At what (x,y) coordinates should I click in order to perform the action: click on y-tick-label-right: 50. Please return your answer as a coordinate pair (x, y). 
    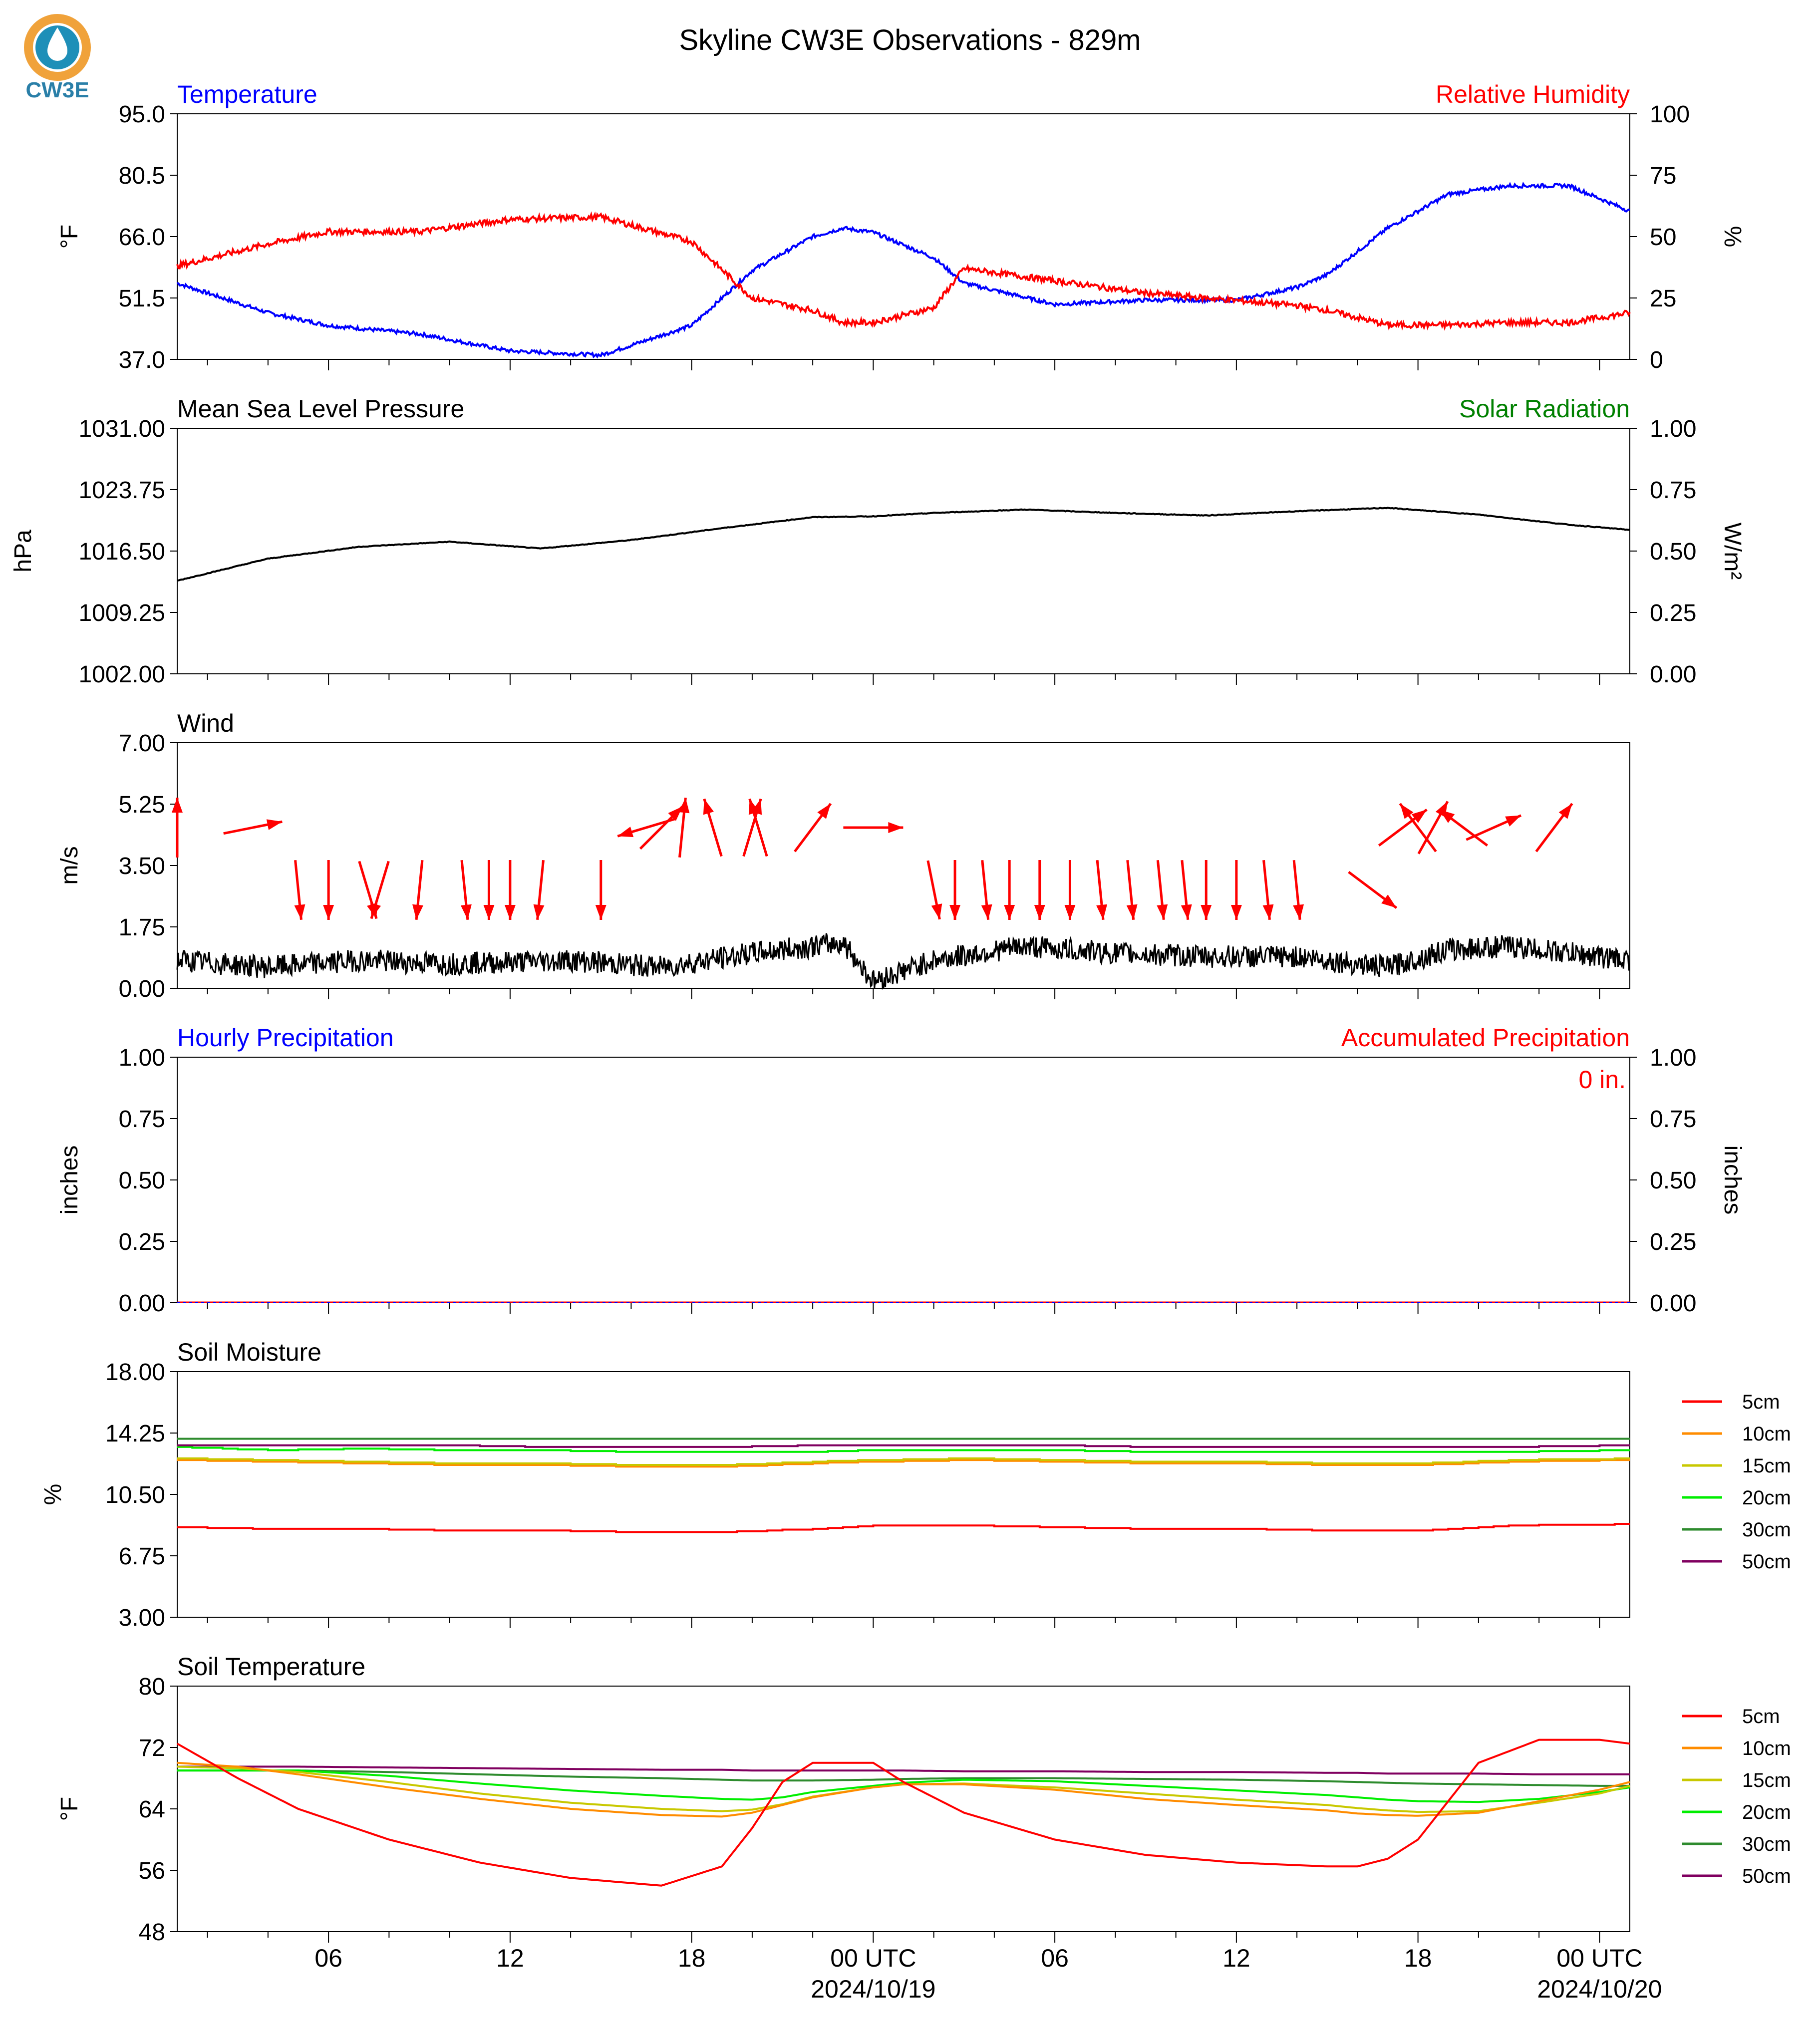
    Looking at the image, I should click on (1663, 237).